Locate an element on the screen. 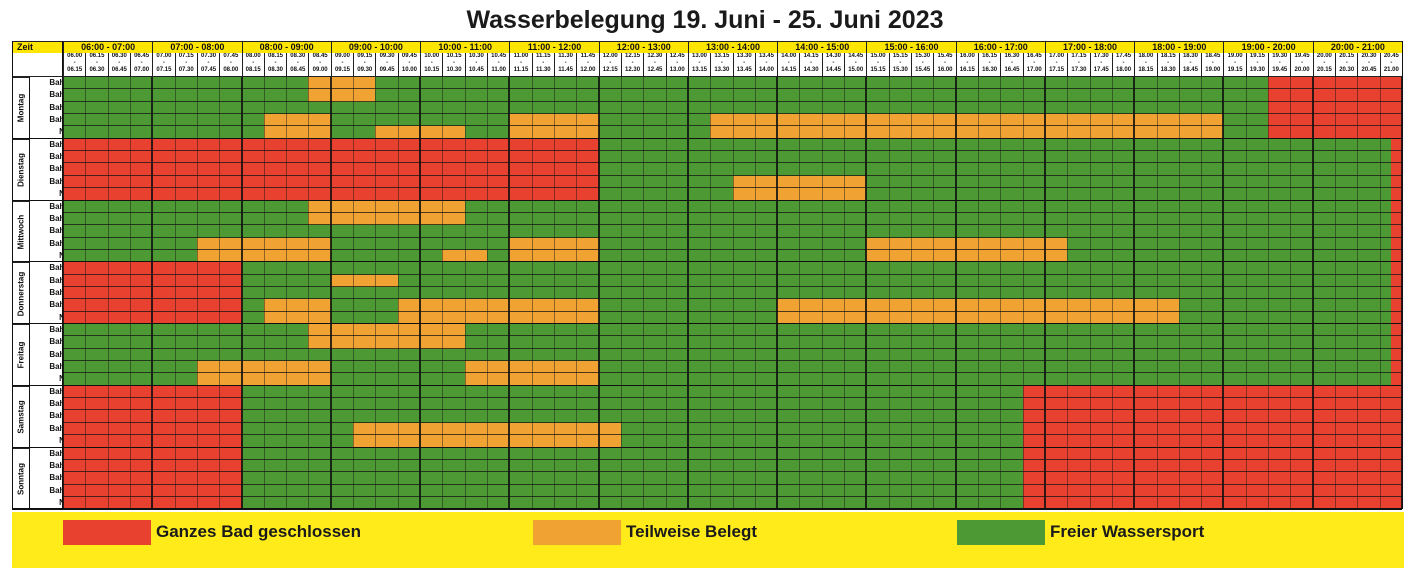 Image resolution: width=1420 pixels, height=587 pixels. slot-start: 06.30 is located at coordinates (119, 56).